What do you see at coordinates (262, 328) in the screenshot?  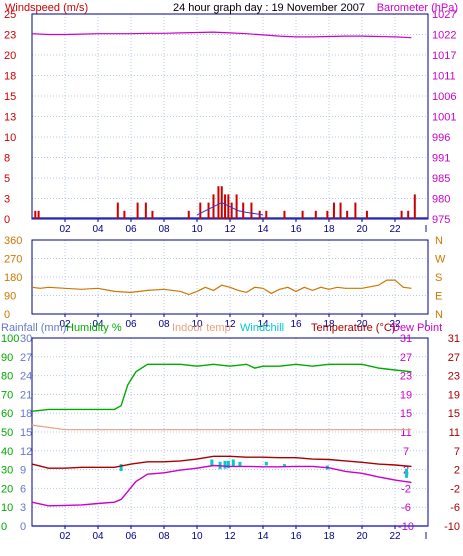 I see `windchill-legend: Windchill` at bounding box center [262, 328].